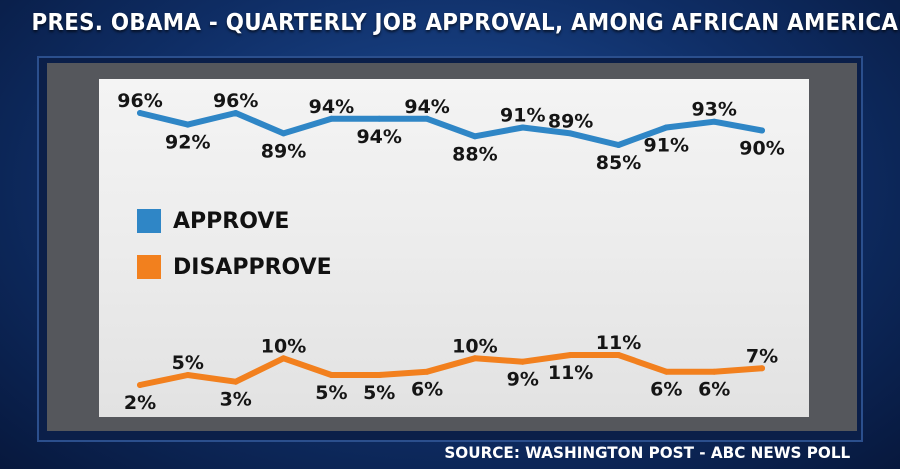 The image size is (900, 469). I want to click on disapprove-line, so click(451, 370).